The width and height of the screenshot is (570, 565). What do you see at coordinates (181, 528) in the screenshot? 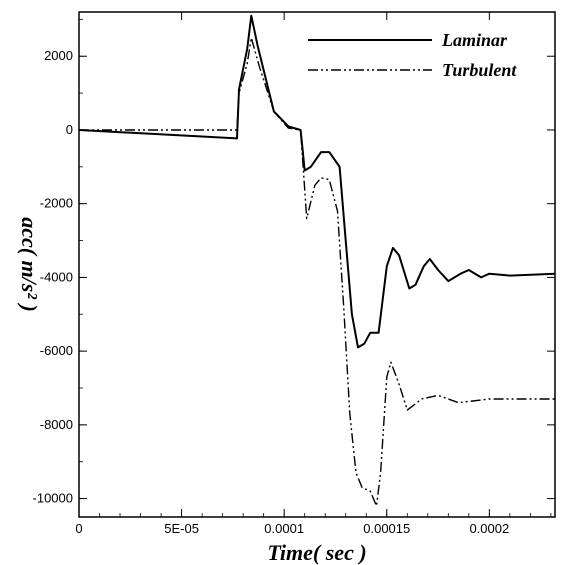
I see `x-tick-label: 5E-05` at bounding box center [181, 528].